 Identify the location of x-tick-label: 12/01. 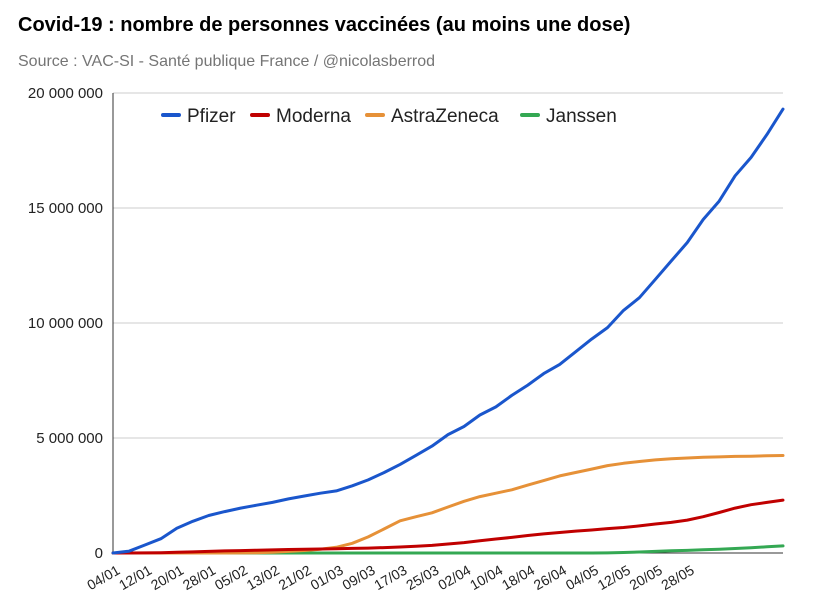
(135, 577).